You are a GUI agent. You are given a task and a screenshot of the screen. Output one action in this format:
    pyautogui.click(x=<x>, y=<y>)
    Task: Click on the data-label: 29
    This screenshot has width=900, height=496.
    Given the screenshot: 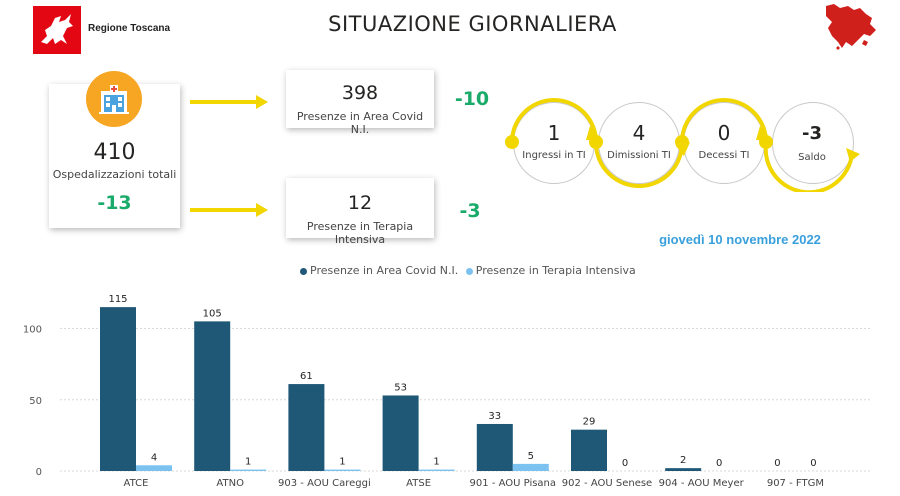 What is the action you would take?
    pyautogui.click(x=589, y=422)
    